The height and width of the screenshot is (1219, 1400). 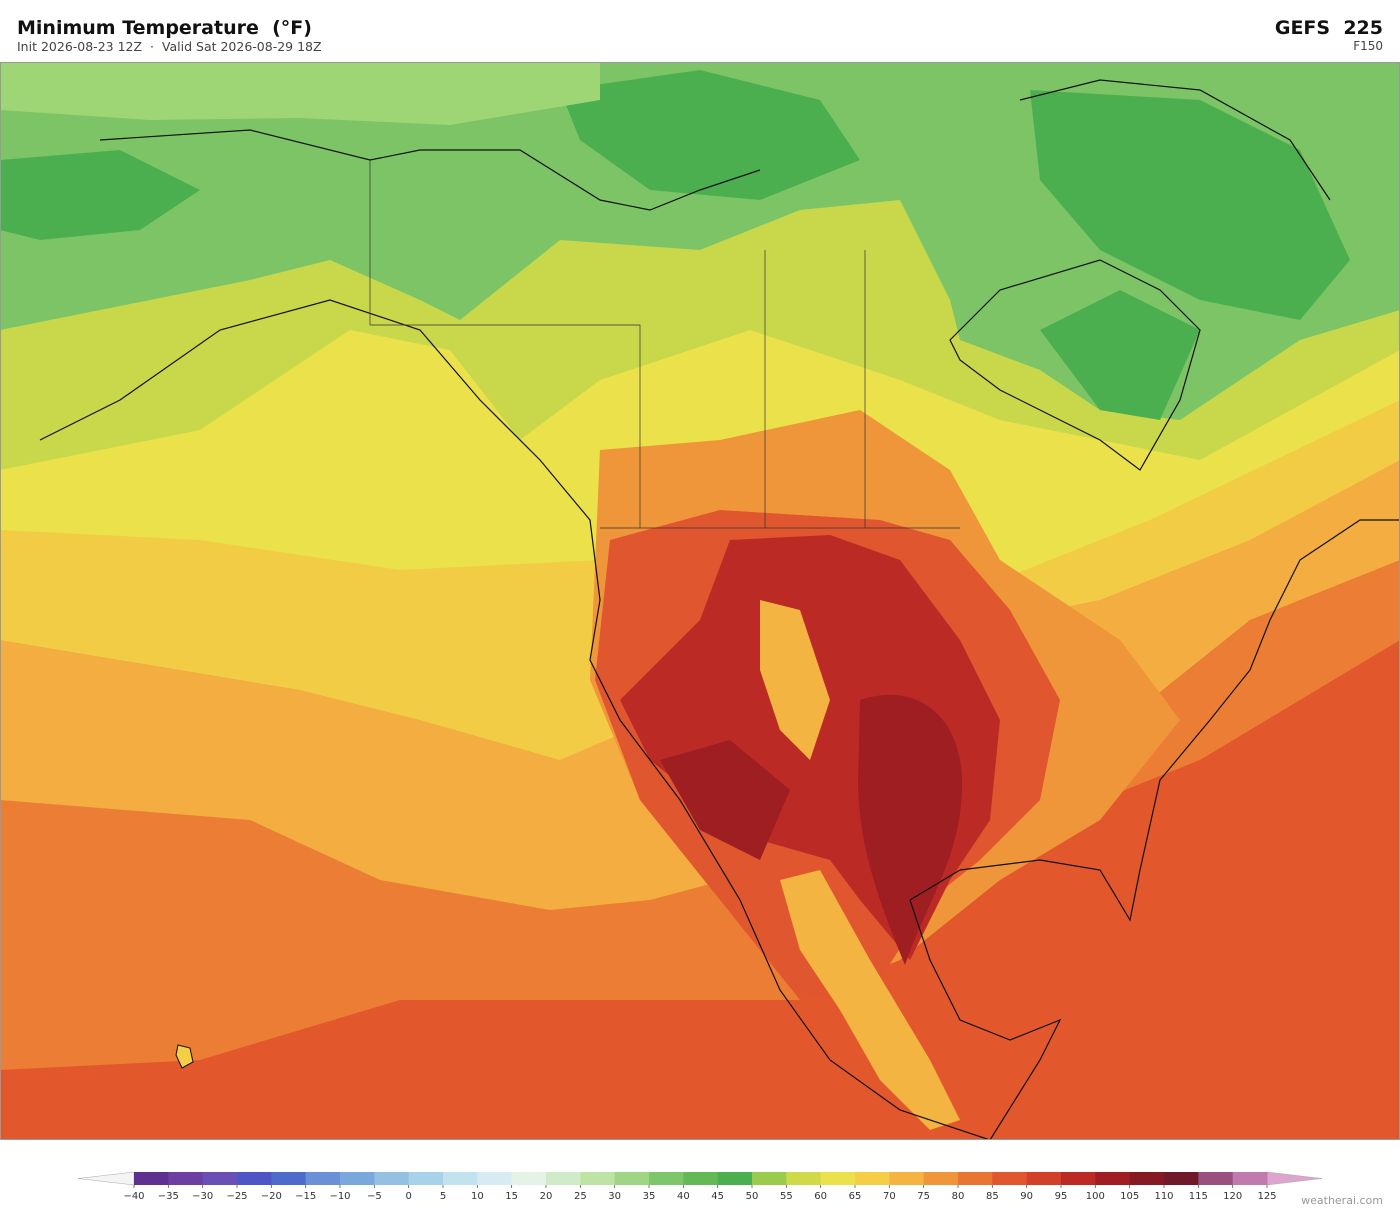 I want to click on colorbar-tick-label: 15, so click(x=511, y=1196).